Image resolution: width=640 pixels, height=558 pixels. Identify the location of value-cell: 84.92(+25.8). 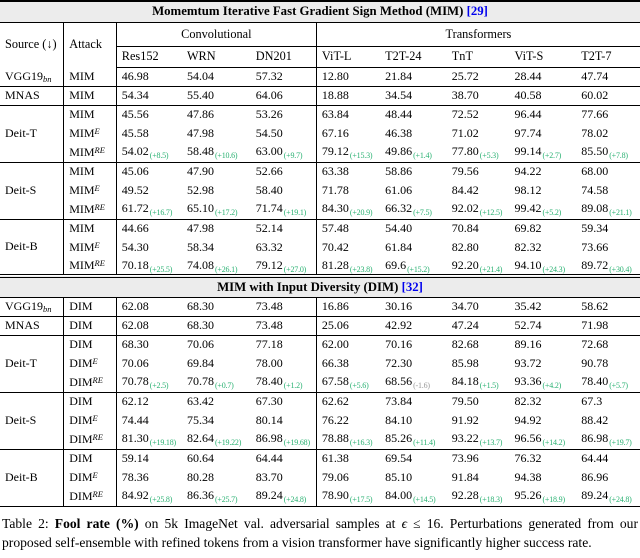
(148, 496).